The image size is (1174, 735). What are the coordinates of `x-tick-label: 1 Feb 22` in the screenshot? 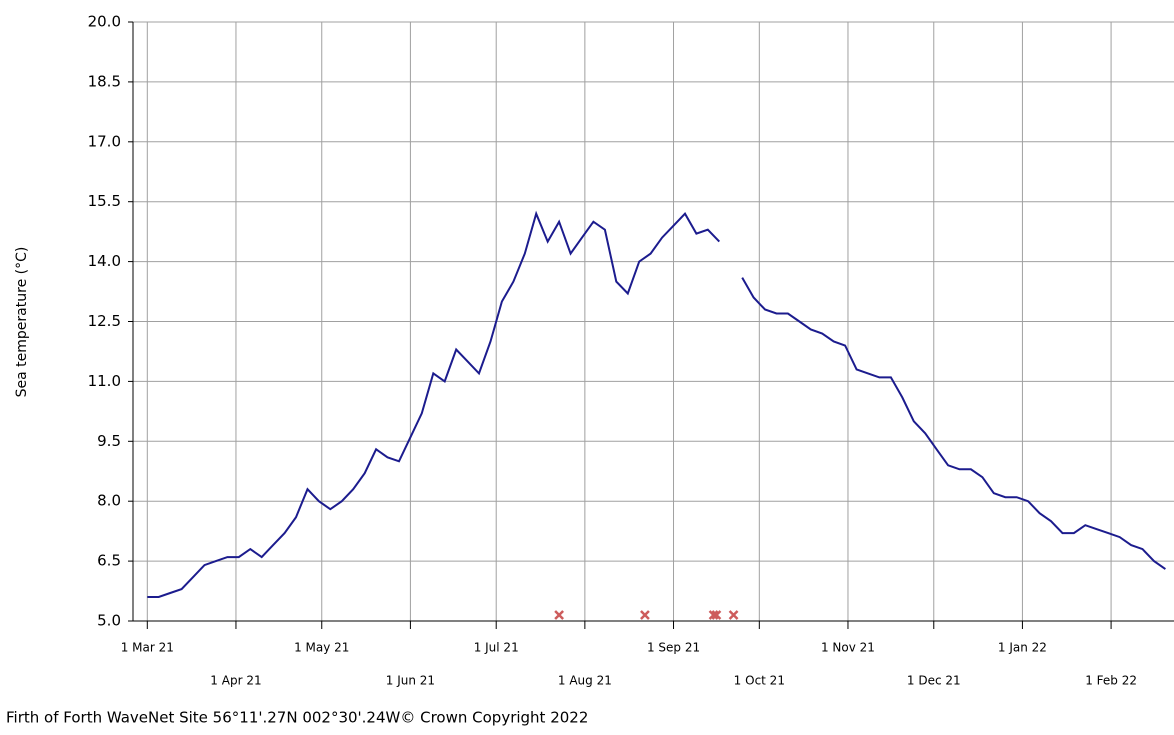 It's located at (1111, 681).